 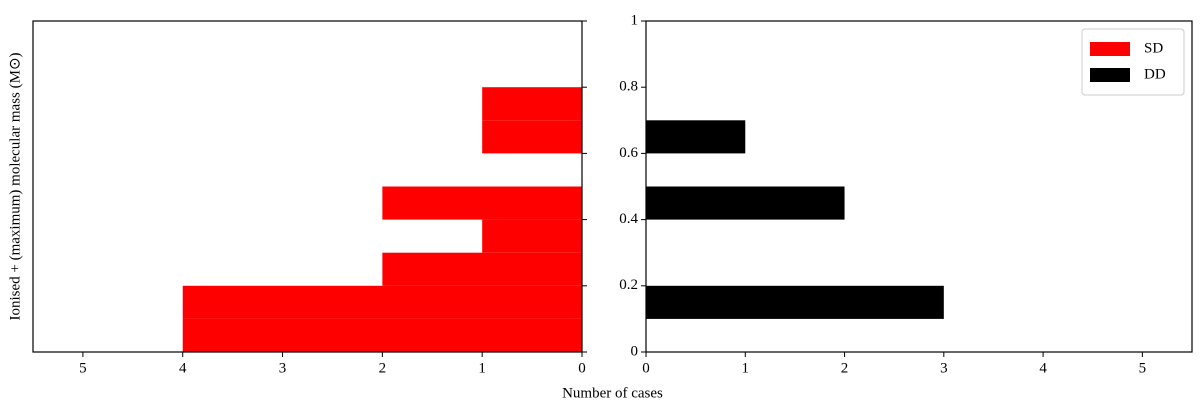 I want to click on legend: SD DD, so click(x=1133, y=62).